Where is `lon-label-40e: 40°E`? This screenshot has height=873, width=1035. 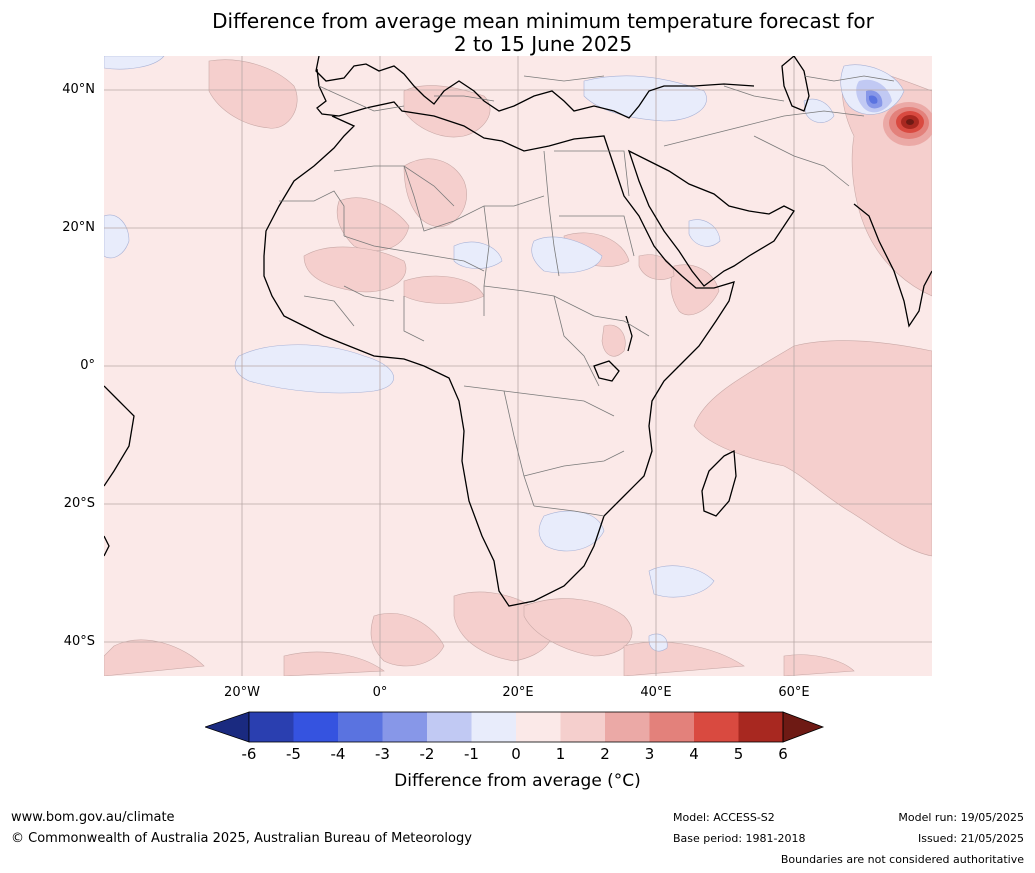
lon-label-40e: 40°E is located at coordinates (656, 692).